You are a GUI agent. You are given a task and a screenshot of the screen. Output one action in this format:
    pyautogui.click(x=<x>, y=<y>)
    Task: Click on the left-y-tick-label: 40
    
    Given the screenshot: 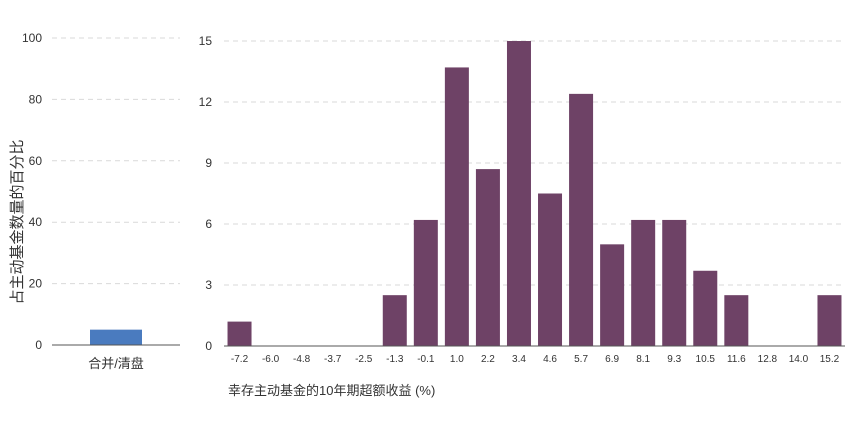 What is the action you would take?
    pyautogui.click(x=36, y=222)
    